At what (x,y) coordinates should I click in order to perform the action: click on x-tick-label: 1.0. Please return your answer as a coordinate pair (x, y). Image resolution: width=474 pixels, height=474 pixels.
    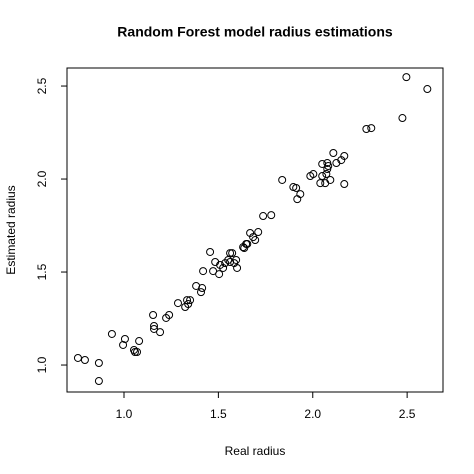
    Looking at the image, I should click on (124, 414).